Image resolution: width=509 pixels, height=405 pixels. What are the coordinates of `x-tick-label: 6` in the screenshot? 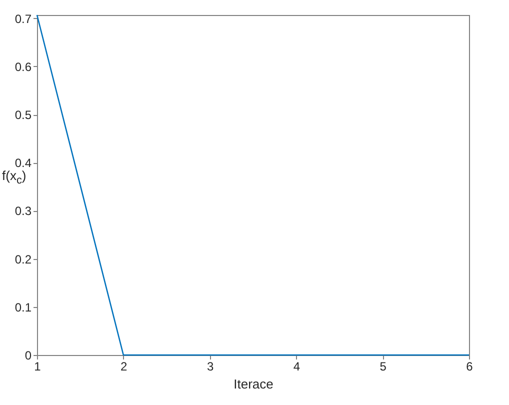 It's located at (470, 367).